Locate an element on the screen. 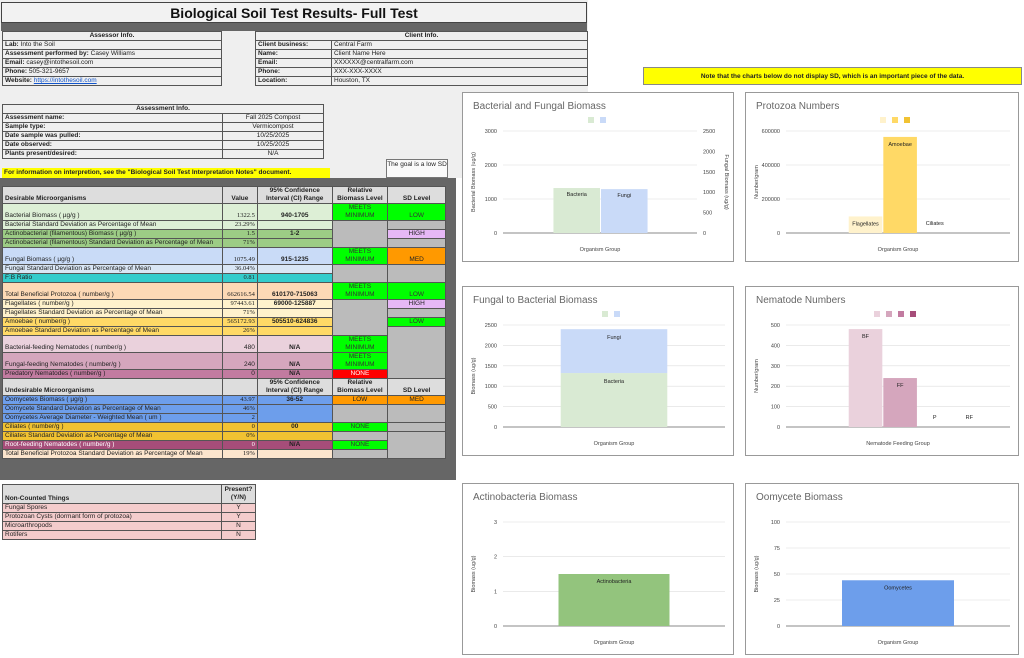  svg-text: 200000 is located at coordinates (771, 200).